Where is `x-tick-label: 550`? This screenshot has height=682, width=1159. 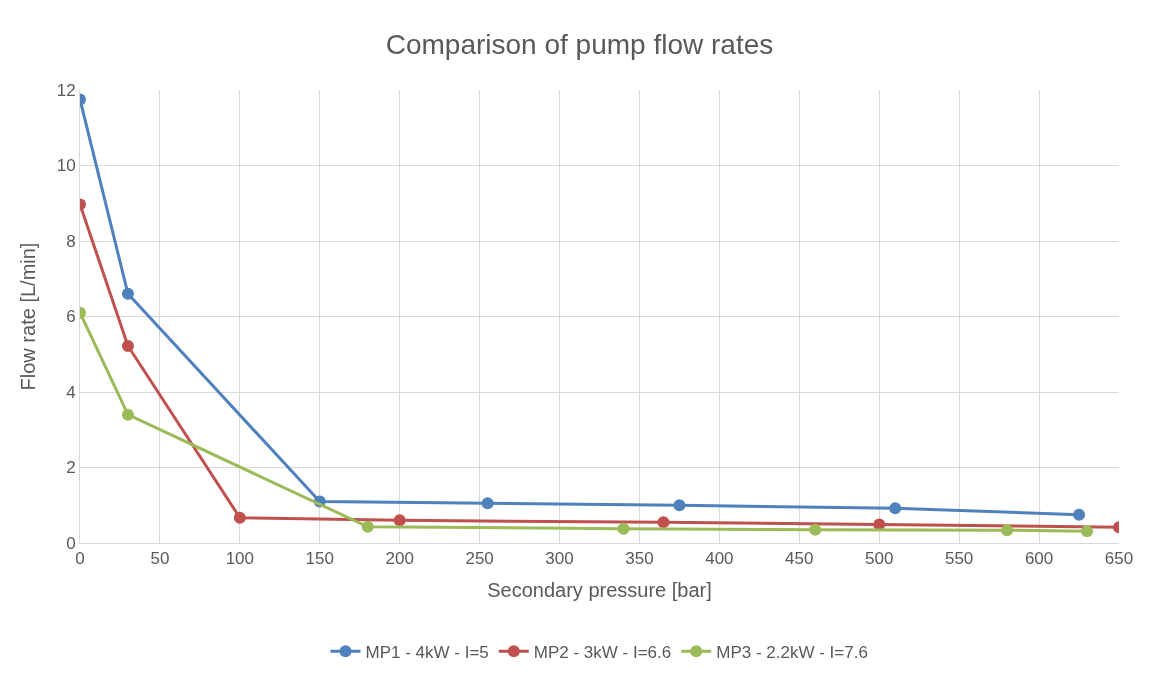 x-tick-label: 550 is located at coordinates (959, 559).